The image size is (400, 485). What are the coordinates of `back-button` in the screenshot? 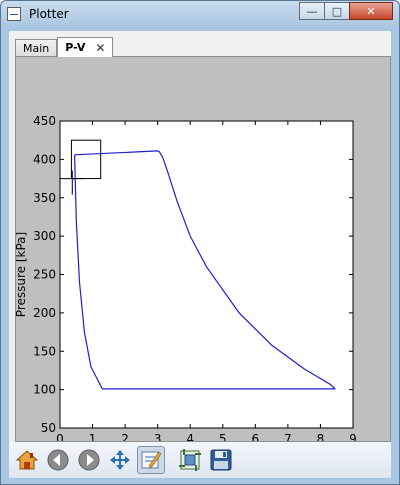 It's located at (58, 460).